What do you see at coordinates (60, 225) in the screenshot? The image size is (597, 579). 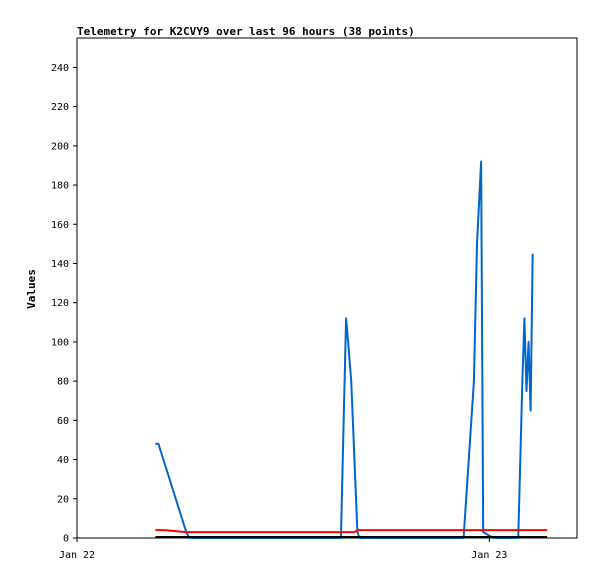 I see `y-tick-label: 160` at bounding box center [60, 225].